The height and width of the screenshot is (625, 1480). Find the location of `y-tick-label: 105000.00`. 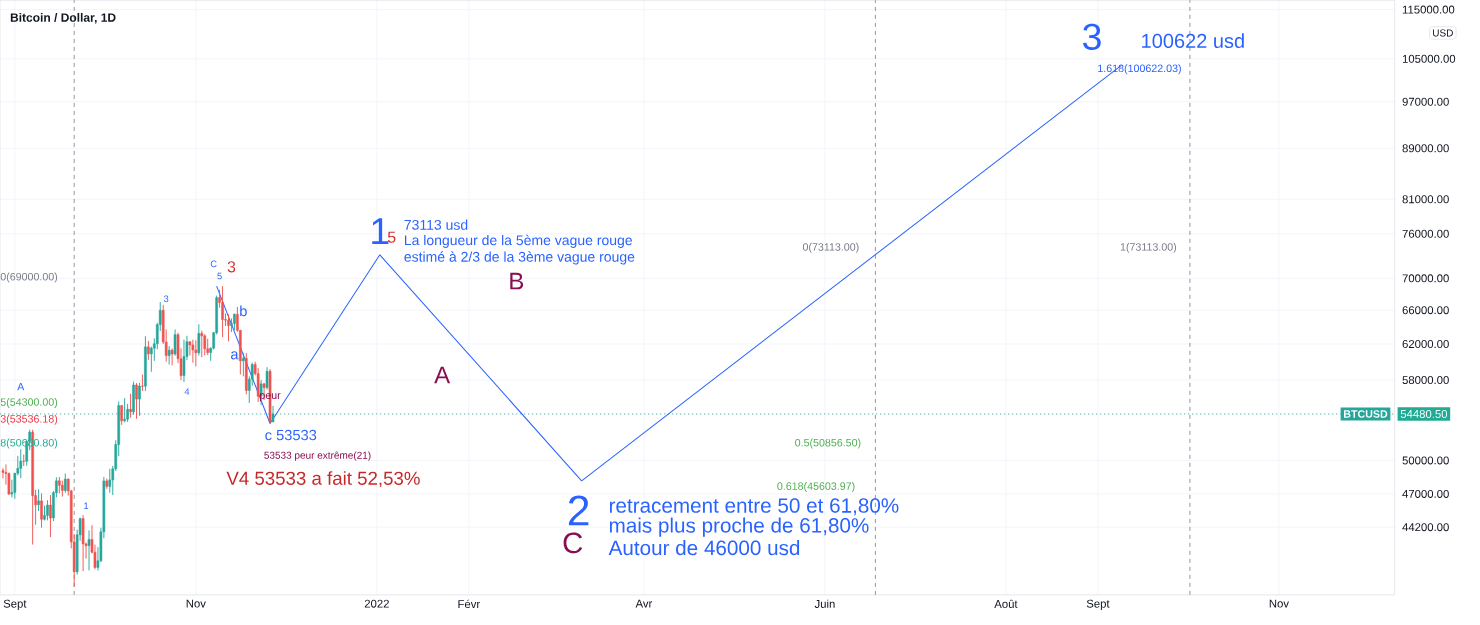

y-tick-label: 105000.00 is located at coordinates (1429, 58).